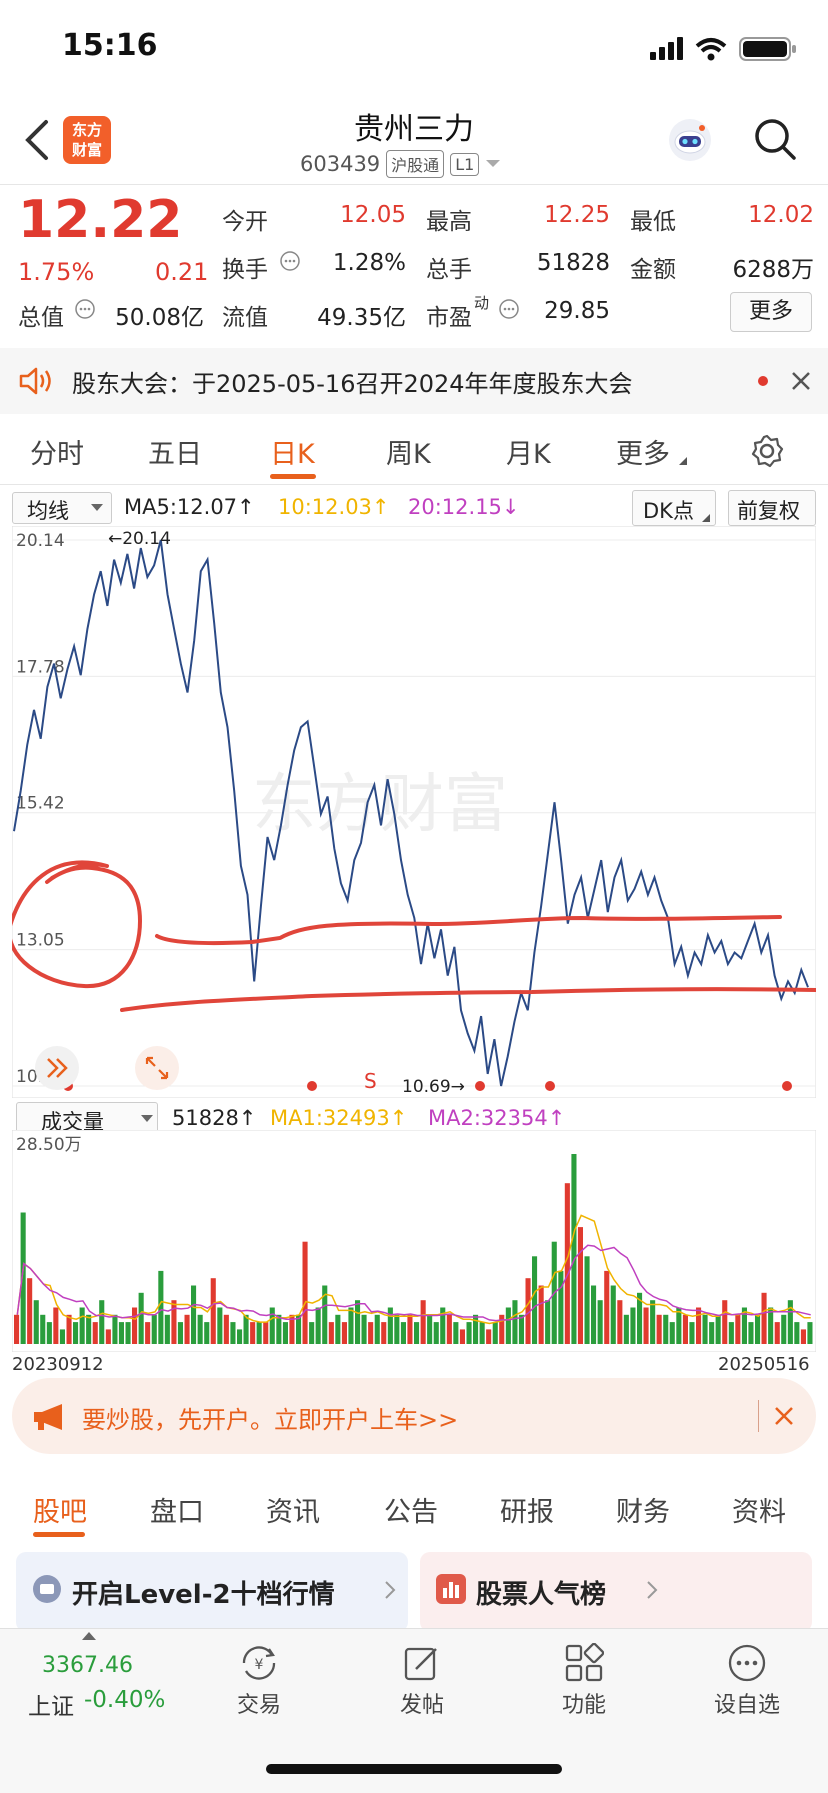 The height and width of the screenshot is (1793, 828). What do you see at coordinates (408, 454) in the screenshot?
I see `tab-weekly-k: 周K` at bounding box center [408, 454].